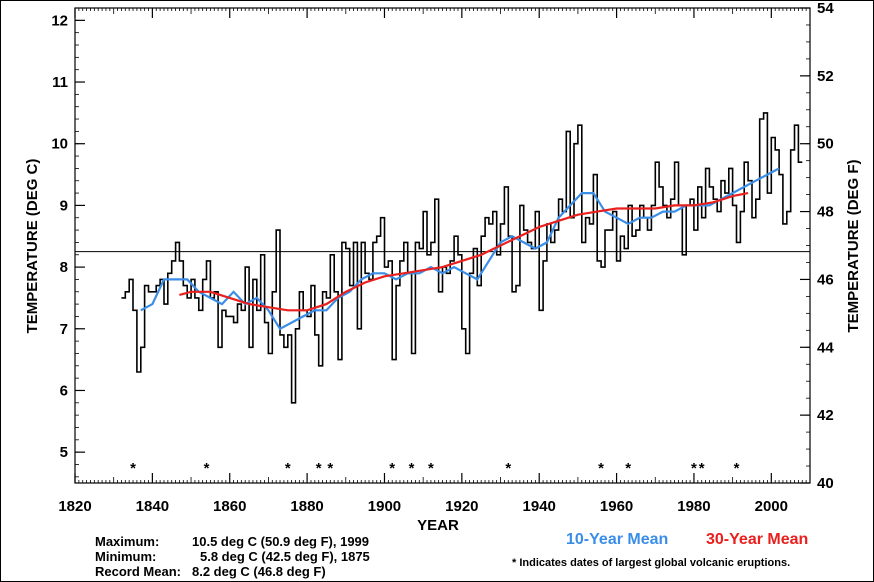 The height and width of the screenshot is (582, 874). What do you see at coordinates (306, 506) in the screenshot?
I see `x-tick-label: 1880` at bounding box center [306, 506].